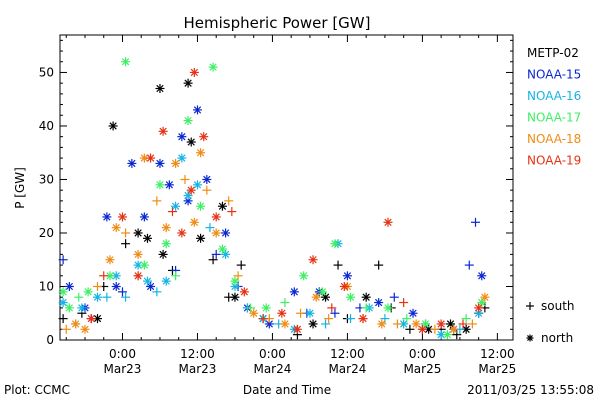 The image size is (600, 400). I want to click on footer-timestamp: 2011/03/25 13:55:08, so click(530, 390).